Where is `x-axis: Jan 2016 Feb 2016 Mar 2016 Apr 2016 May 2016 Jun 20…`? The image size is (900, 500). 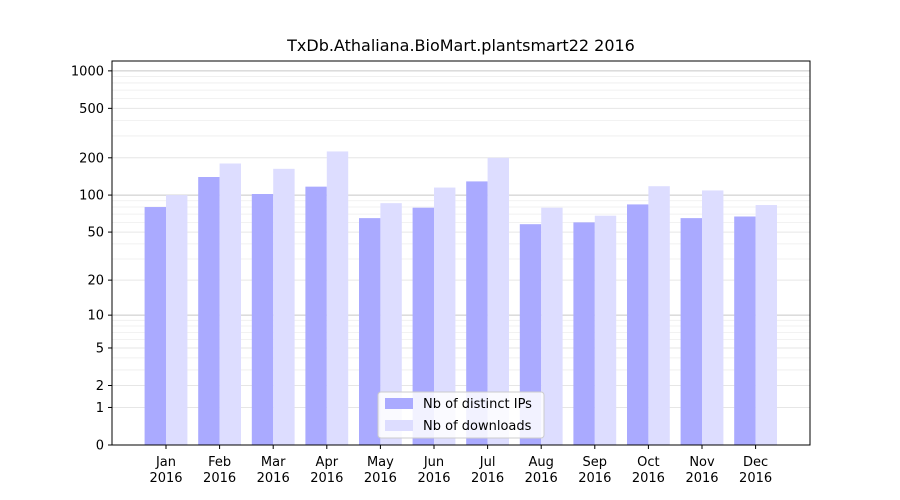 x-axis: Jan 2016 Feb 2016 Mar 2016 Apr 2016 May 2016 Jun 20… is located at coordinates (460, 465).